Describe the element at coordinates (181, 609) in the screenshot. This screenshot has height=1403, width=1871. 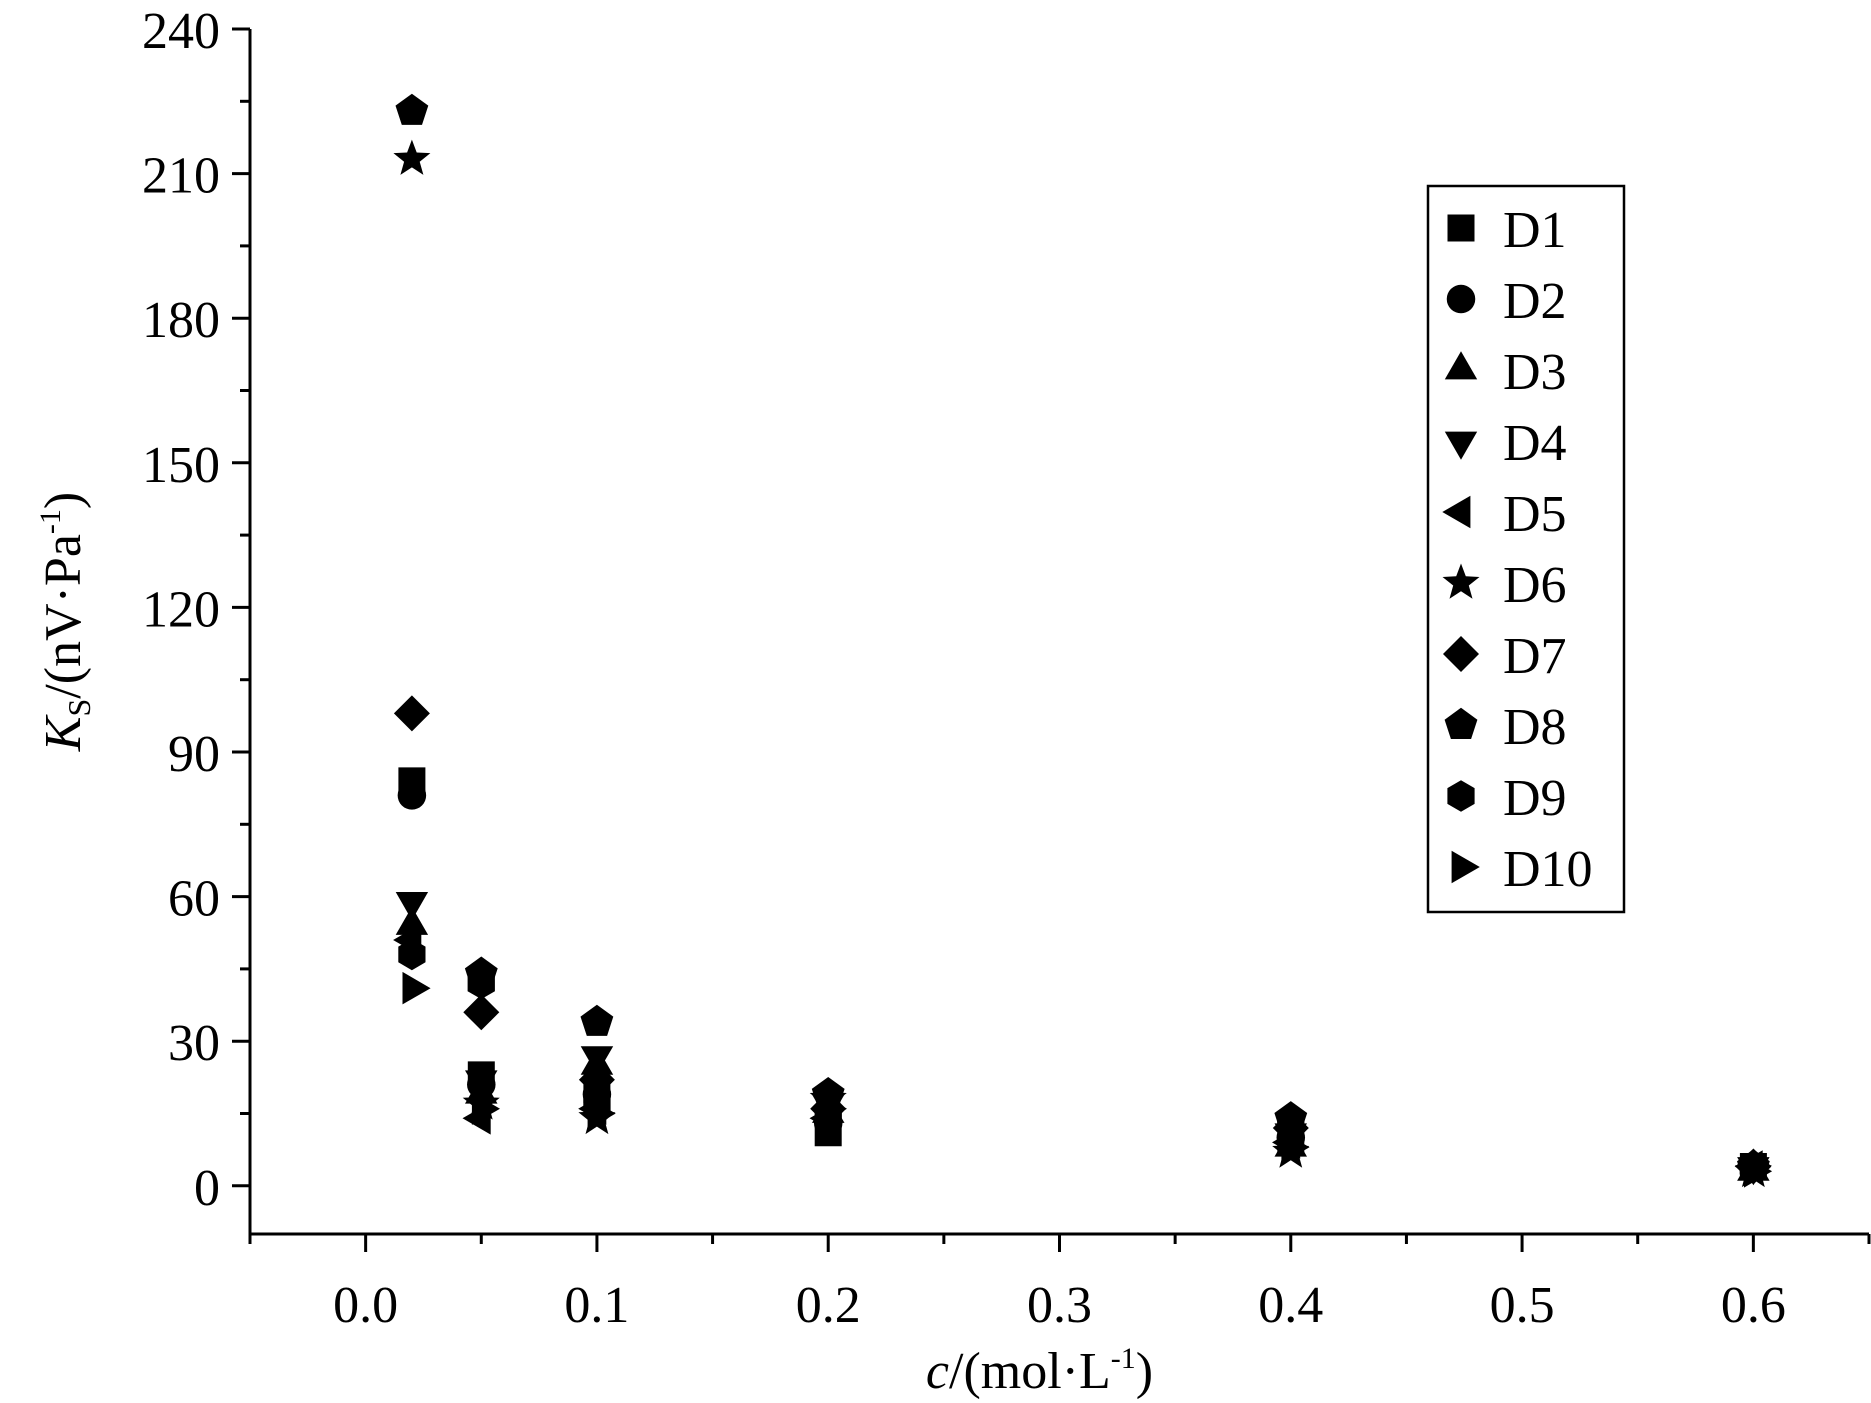
I see `y-tick-label: 120` at that location.